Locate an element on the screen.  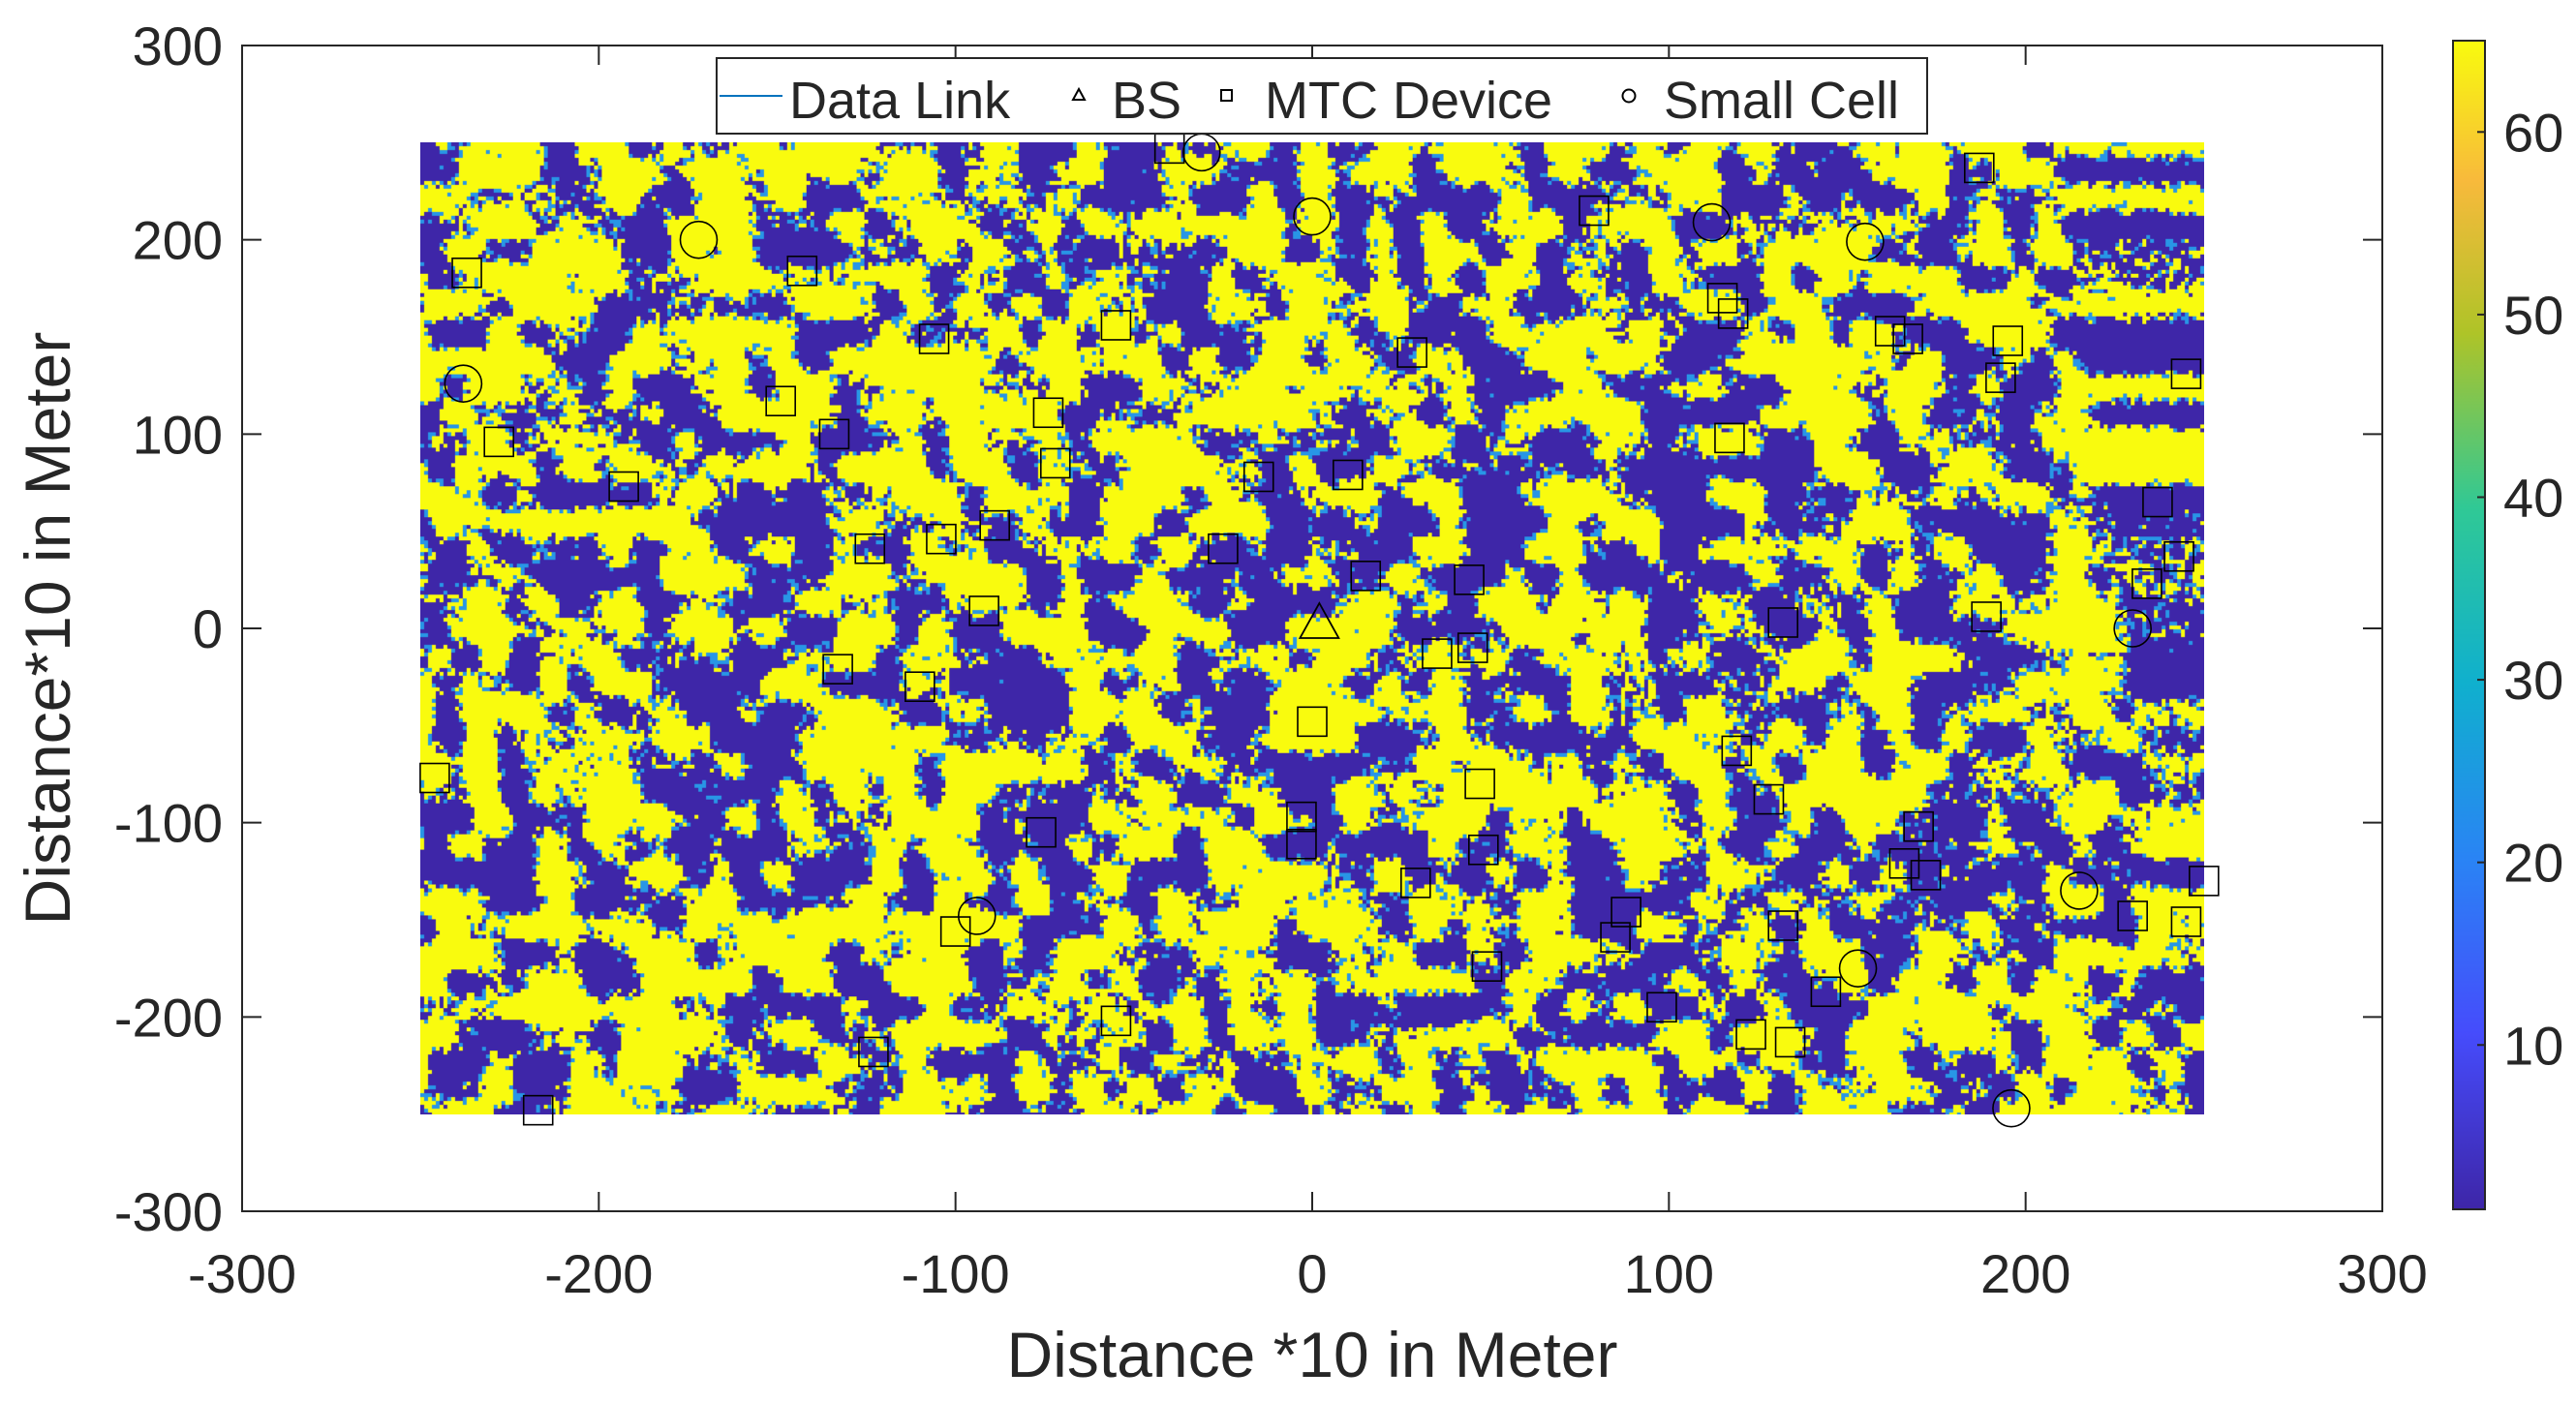
colorbar-ticks: 10 20 30 40 50 60 is located at coordinates (2520, 589).